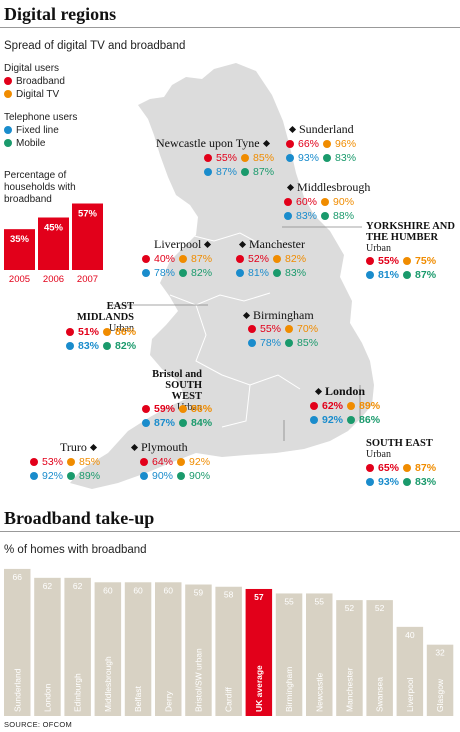 The height and width of the screenshot is (732, 460). What do you see at coordinates (309, 158) in the screenshot?
I see `fixed-line-value: 93%` at bounding box center [309, 158].